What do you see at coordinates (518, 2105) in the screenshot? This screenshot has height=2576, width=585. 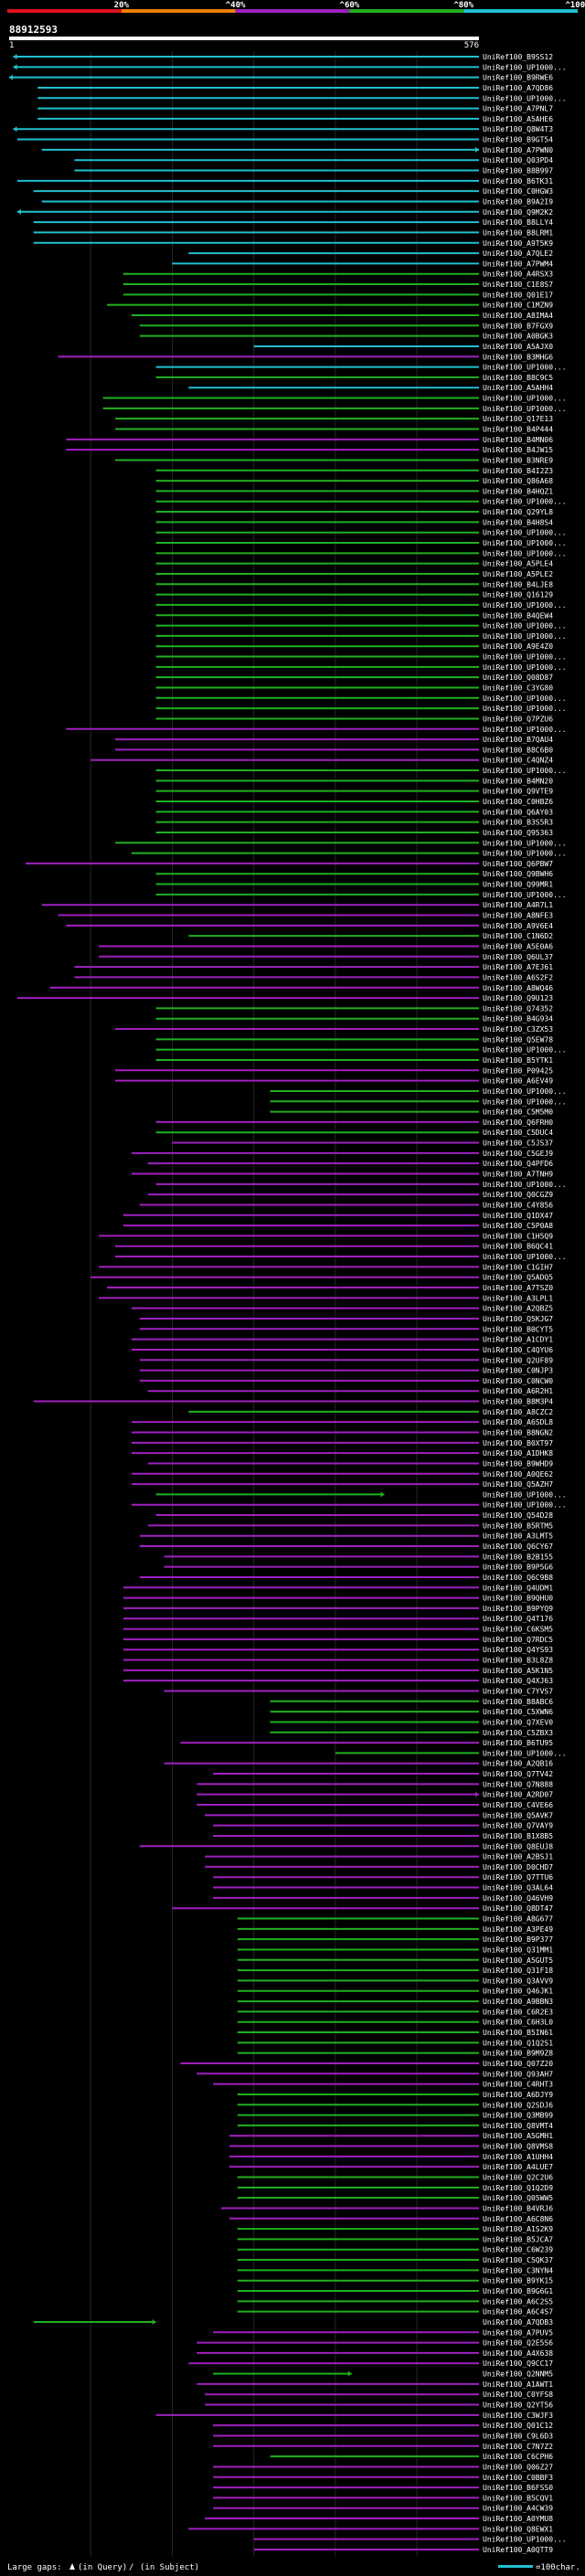 I see `hit-id: UniRef100_Q2SDJ6` at bounding box center [518, 2105].